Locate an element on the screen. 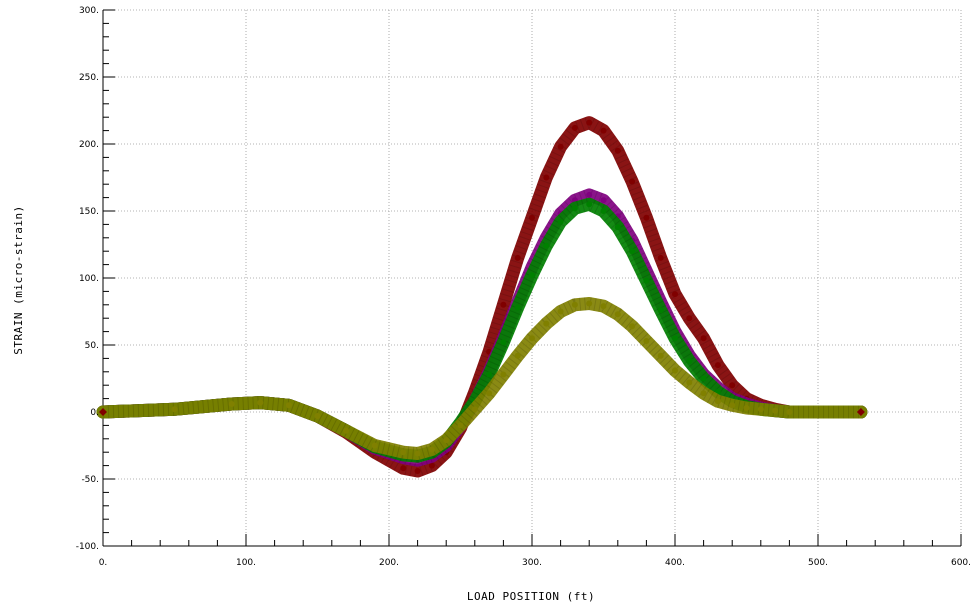 The width and height of the screenshot is (971, 609). y-tick-label: 300. is located at coordinates (89, 11).